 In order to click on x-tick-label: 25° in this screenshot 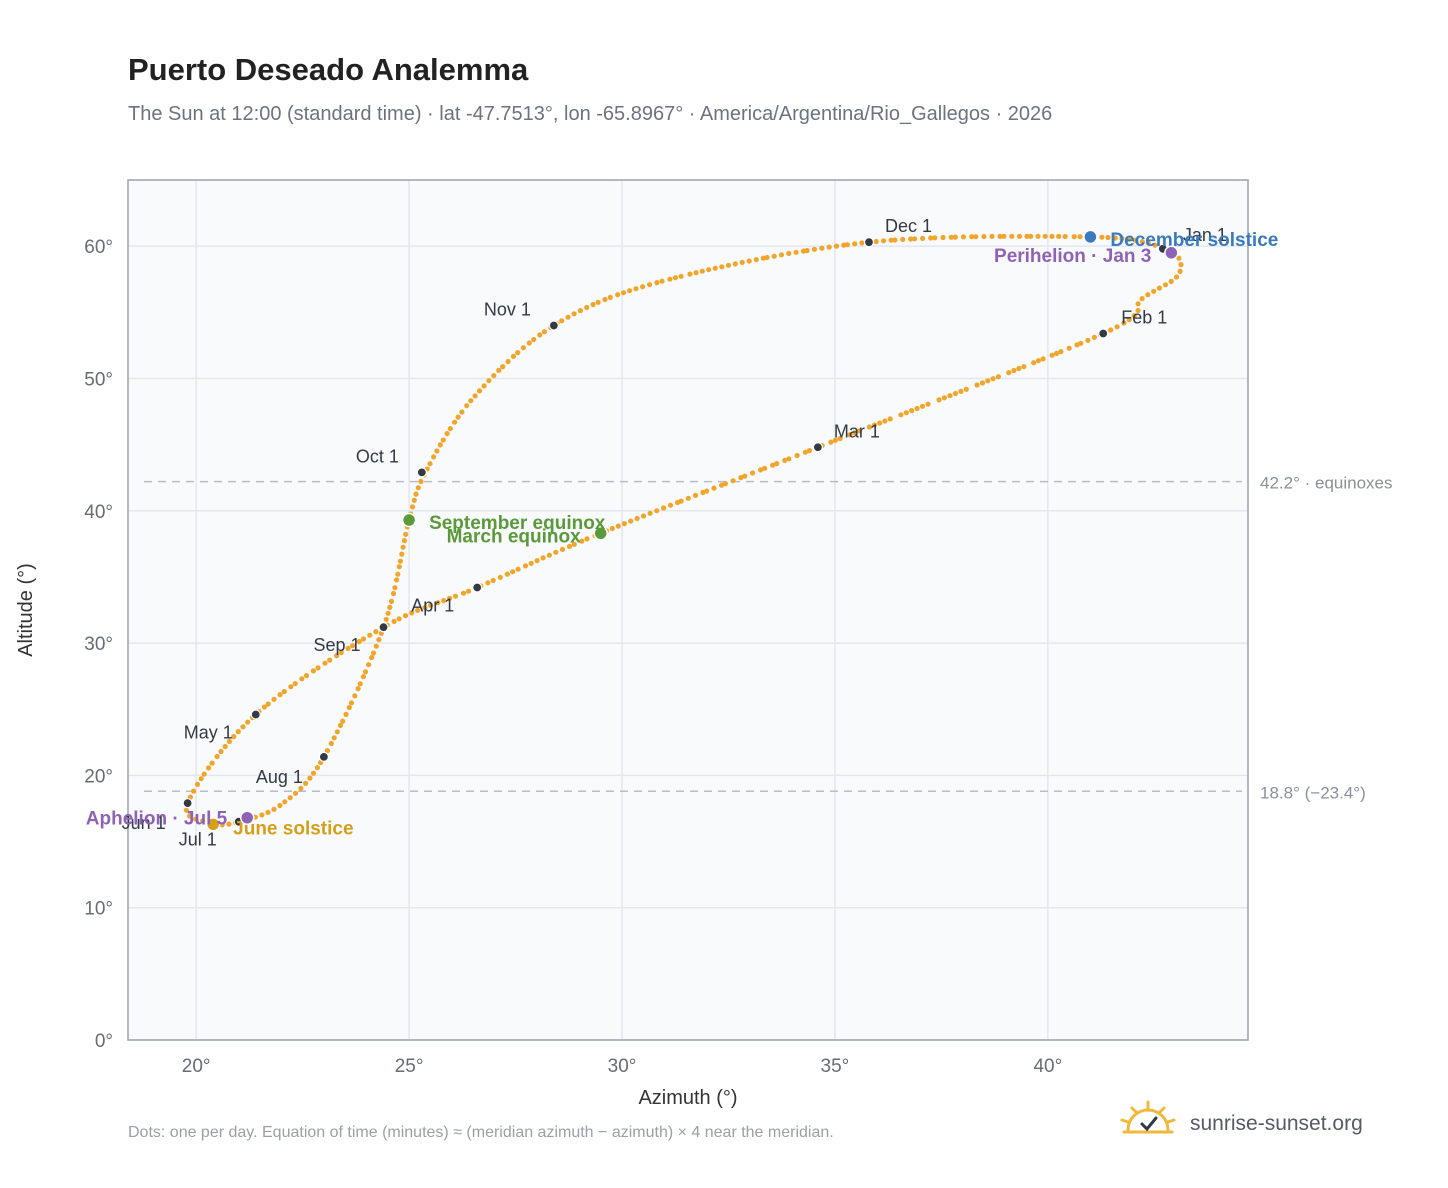, I will do `click(409, 1066)`.